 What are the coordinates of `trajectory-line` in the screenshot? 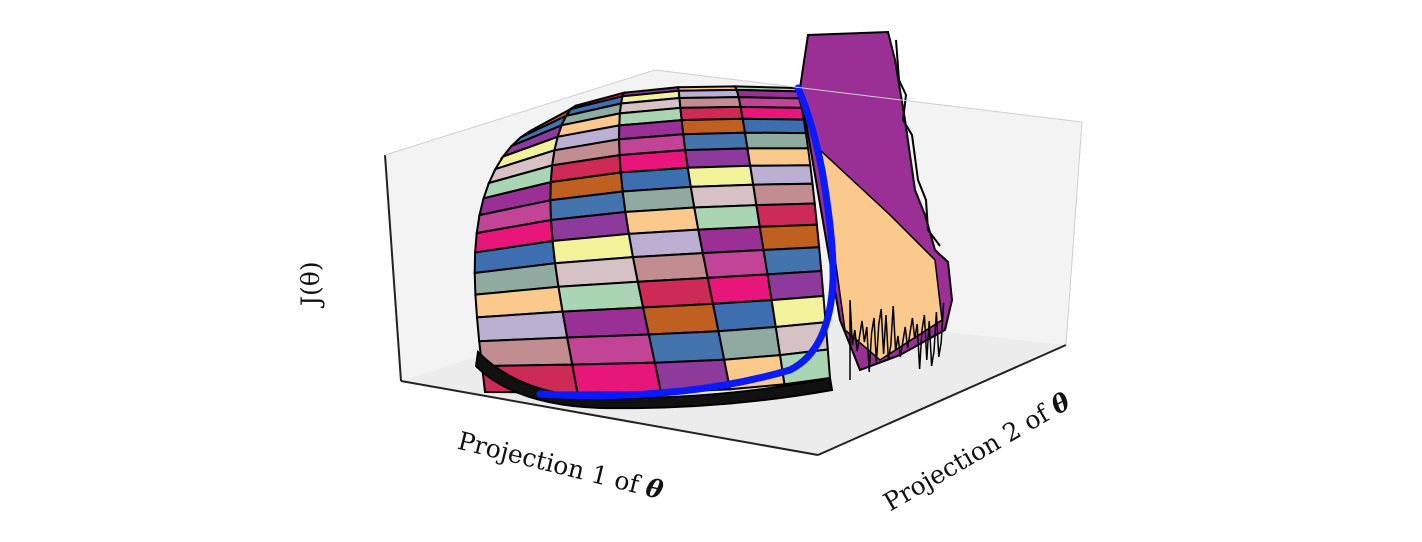 It's located at (686, 242).